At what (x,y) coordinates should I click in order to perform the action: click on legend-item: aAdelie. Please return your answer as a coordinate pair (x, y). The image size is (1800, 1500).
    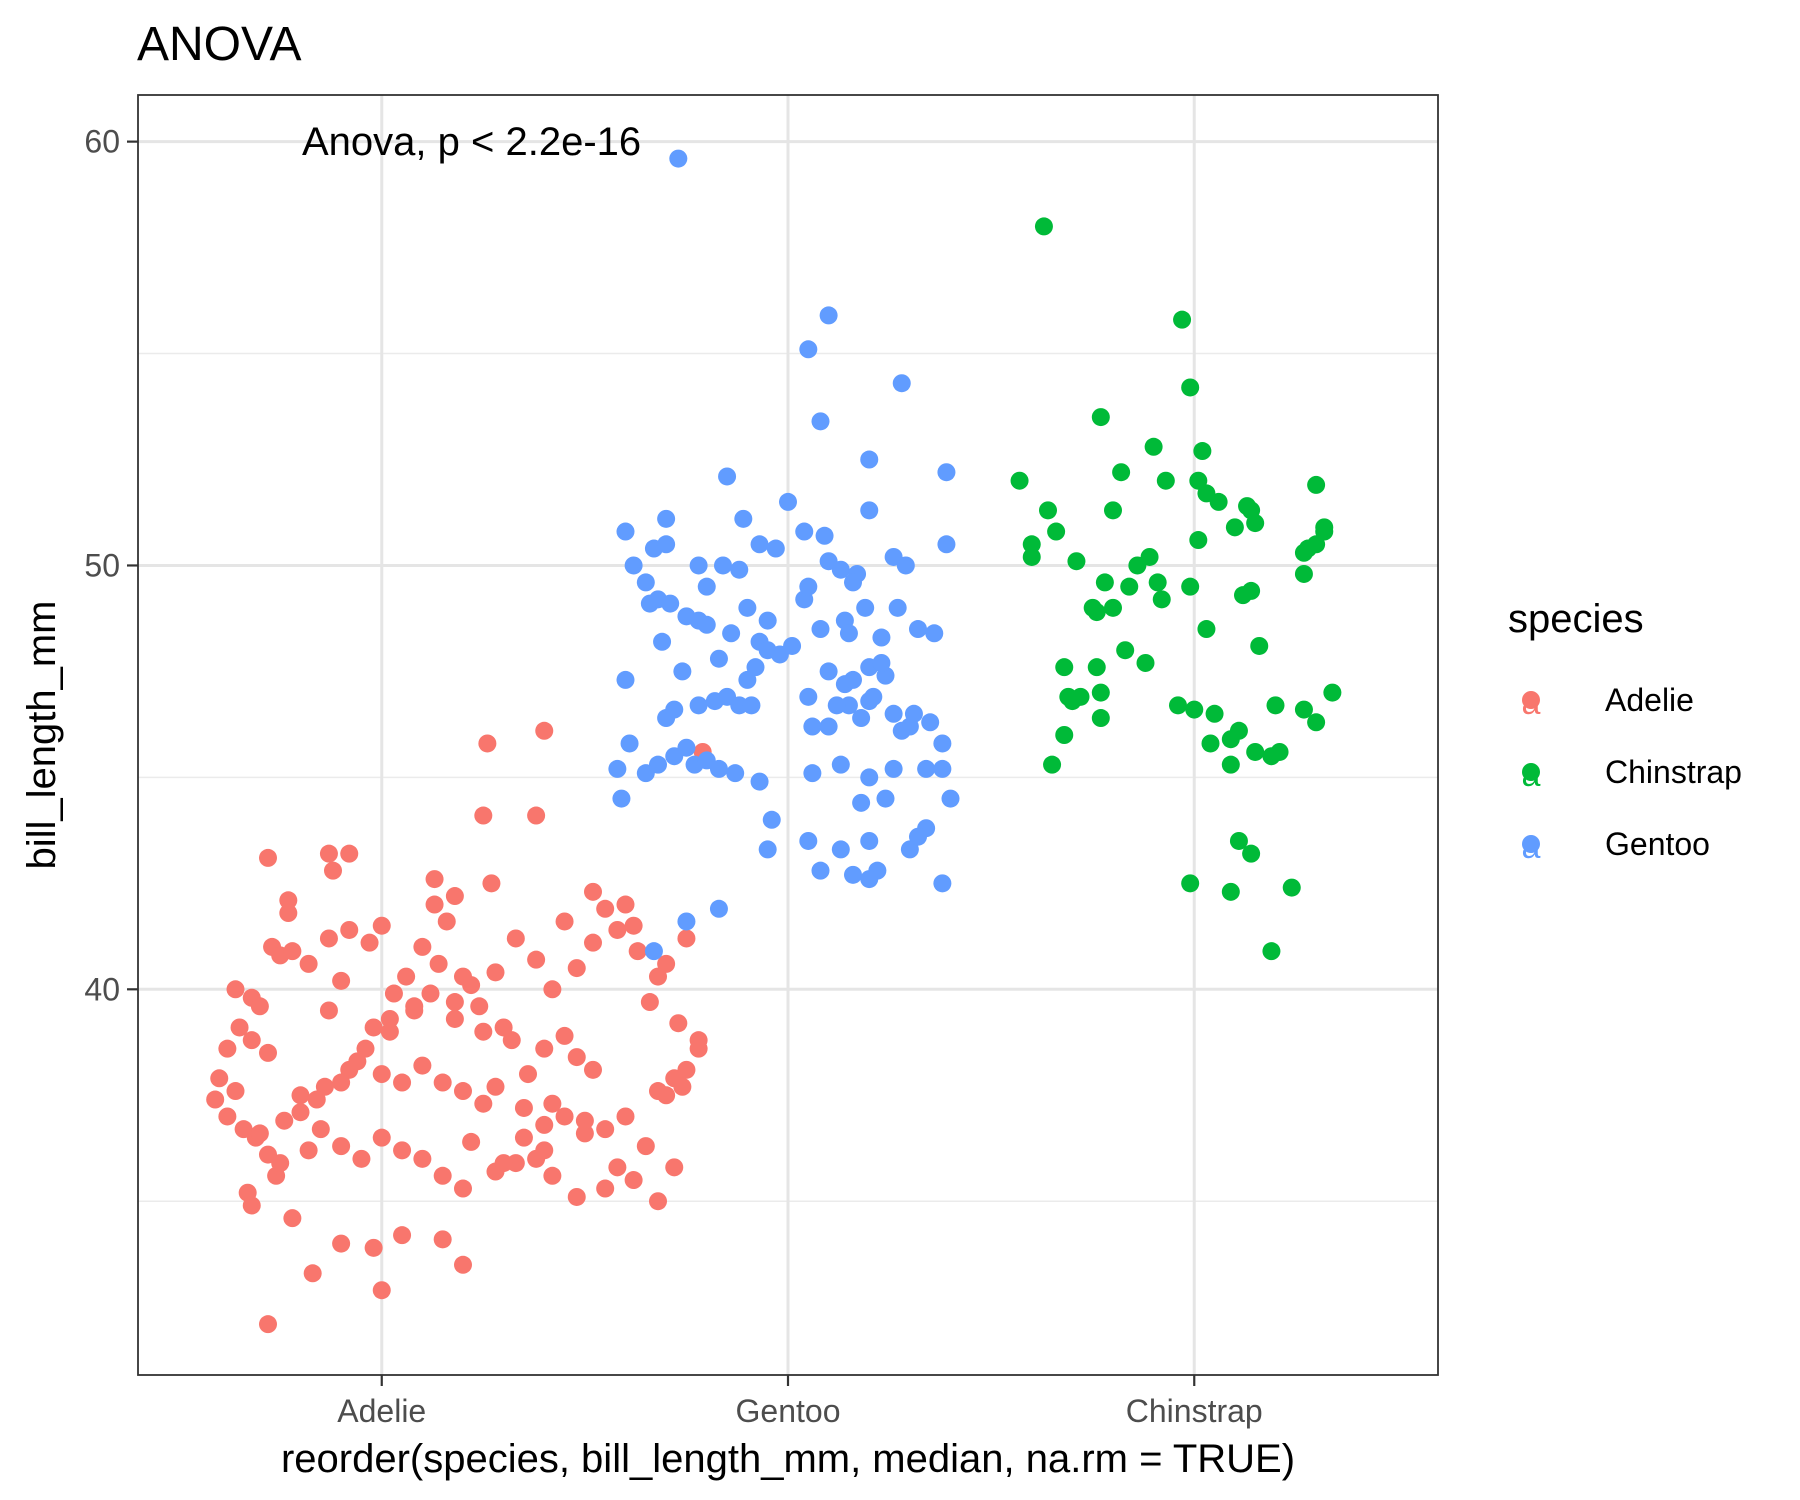
    Looking at the image, I should click on (1608, 702).